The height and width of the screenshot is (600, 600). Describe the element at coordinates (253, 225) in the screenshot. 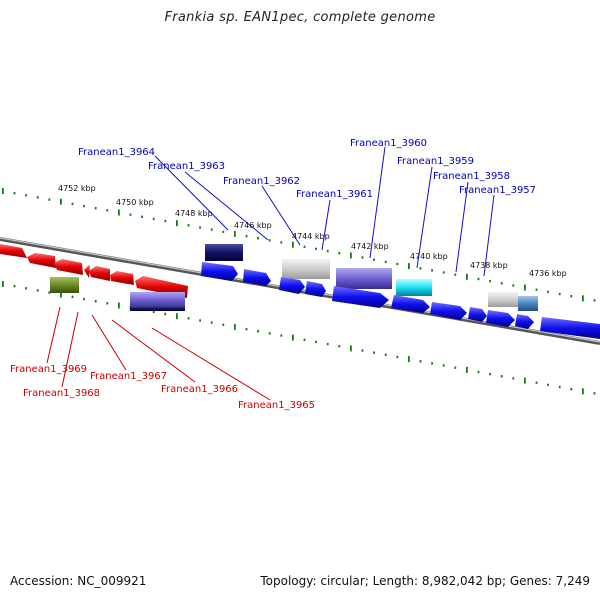

I see `scale-label: 4746 kbp` at that location.